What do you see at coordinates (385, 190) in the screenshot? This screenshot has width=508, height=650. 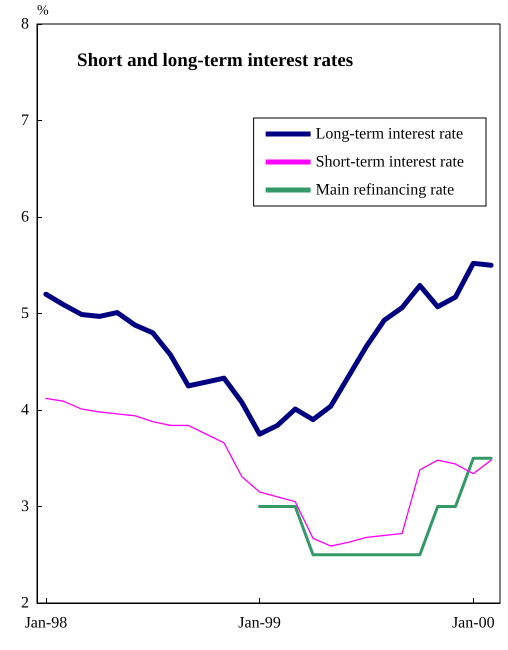 I see `legend-label: Main refinancing rate` at bounding box center [385, 190].